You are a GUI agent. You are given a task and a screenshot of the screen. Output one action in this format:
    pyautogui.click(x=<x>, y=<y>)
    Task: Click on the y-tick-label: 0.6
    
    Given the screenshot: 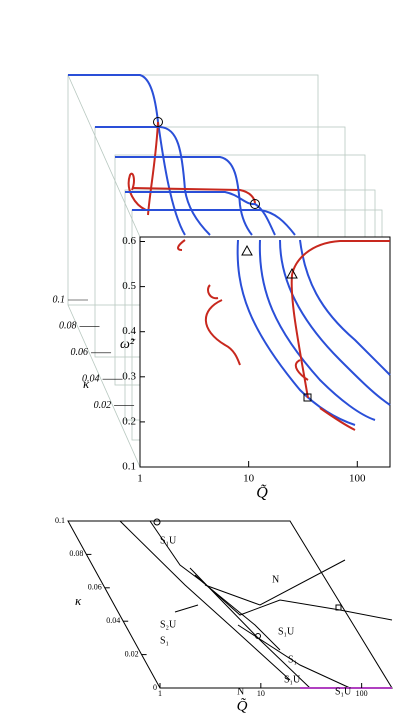 What is the action you would take?
    pyautogui.click(x=129, y=241)
    